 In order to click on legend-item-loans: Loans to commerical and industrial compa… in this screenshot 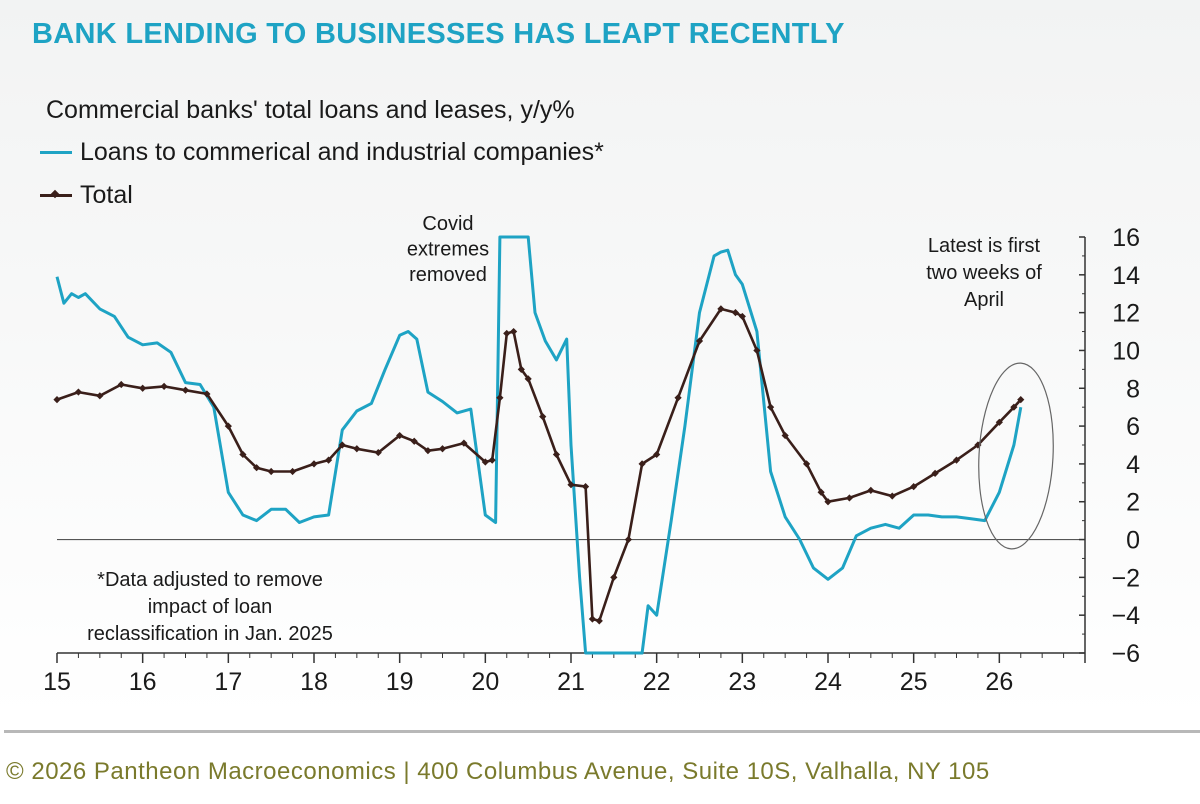, I will do `click(322, 152)`.